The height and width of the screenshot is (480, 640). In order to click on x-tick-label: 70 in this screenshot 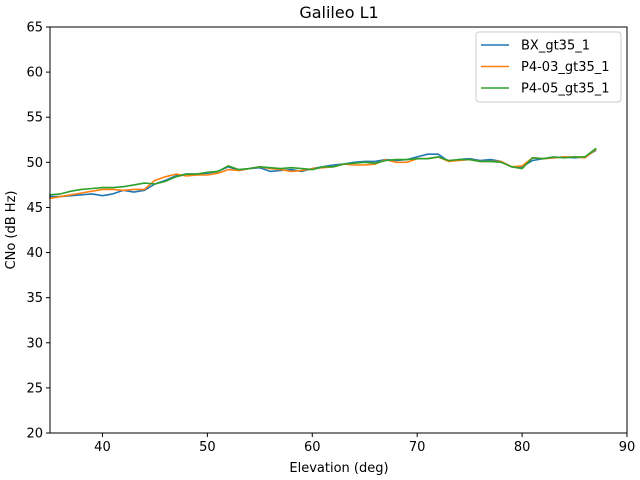, I will do `click(417, 447)`.